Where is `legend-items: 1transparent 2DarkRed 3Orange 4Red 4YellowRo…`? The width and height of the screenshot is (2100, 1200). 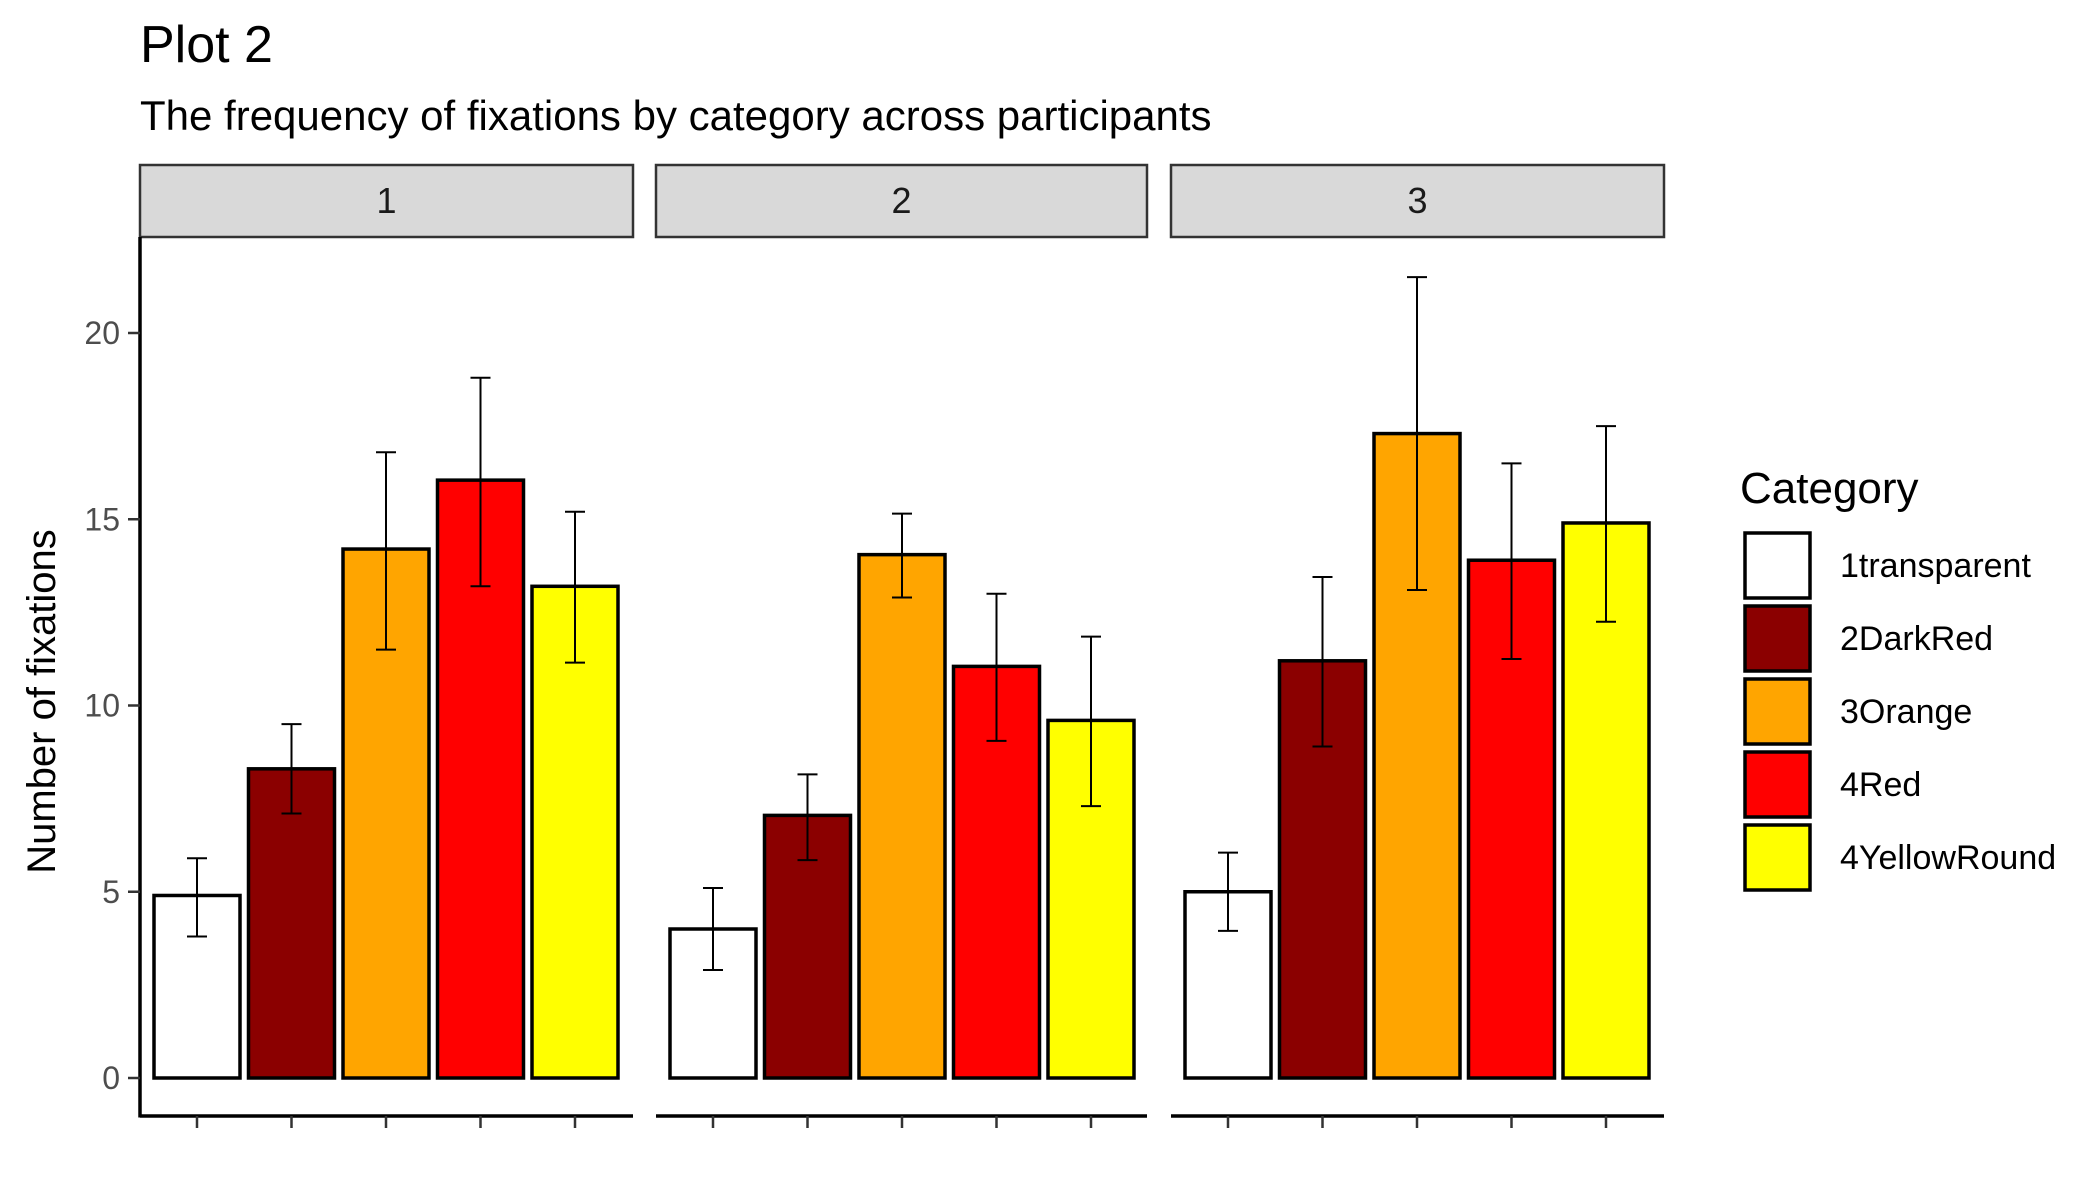
legend-items: 1transparent 2DarkRed 3Orange 4Red 4YellowRo… is located at coordinates (1899, 711).